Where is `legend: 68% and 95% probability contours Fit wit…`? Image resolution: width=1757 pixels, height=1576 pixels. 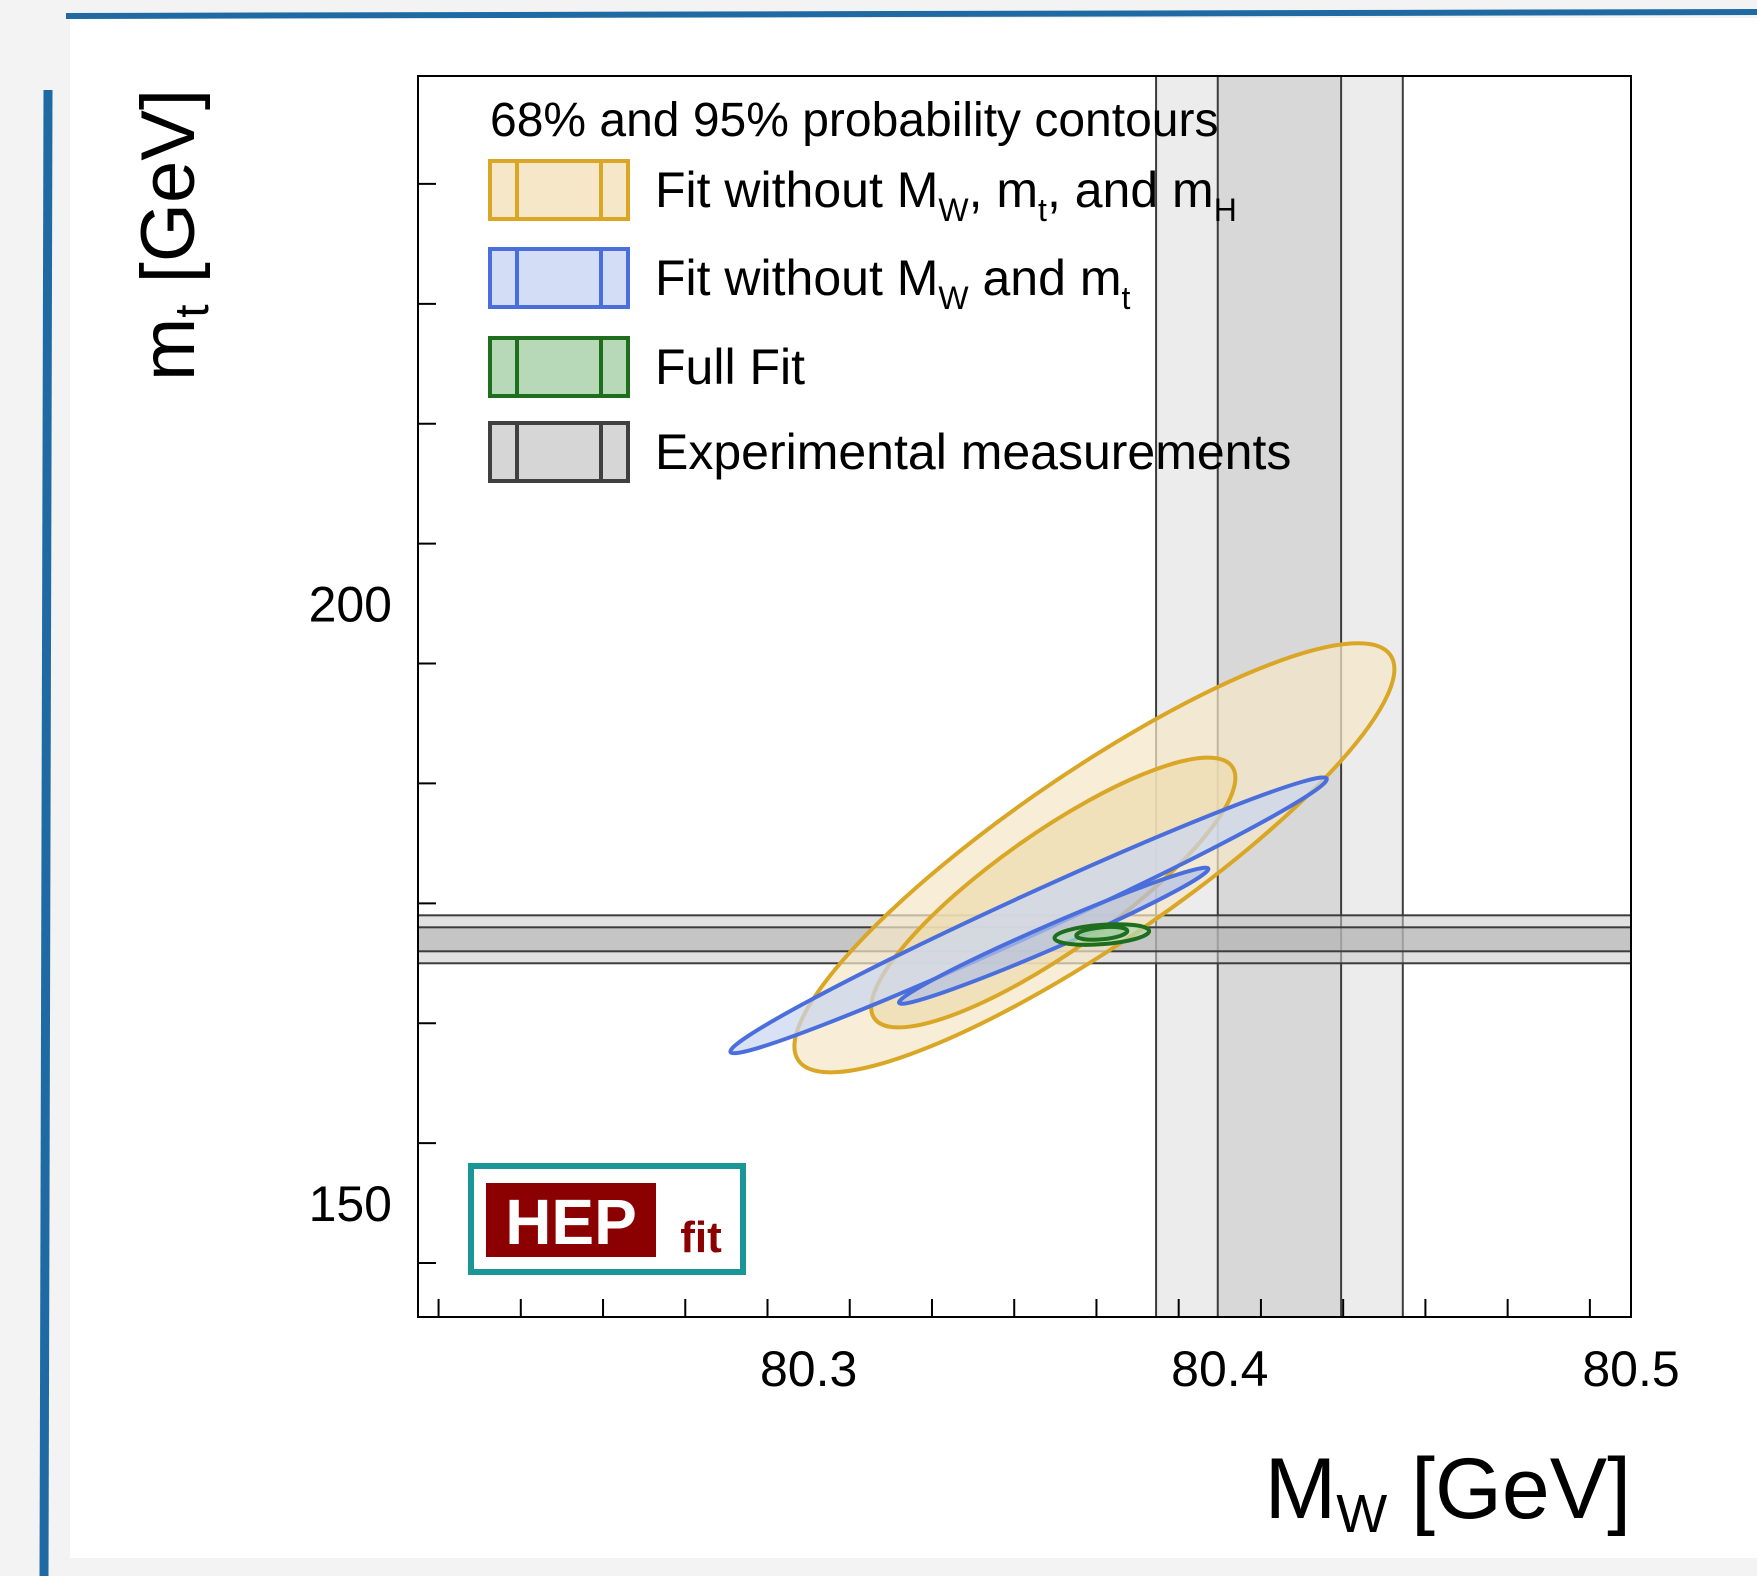 legend: 68% and 95% probability contours Fit wit… is located at coordinates (889, 288).